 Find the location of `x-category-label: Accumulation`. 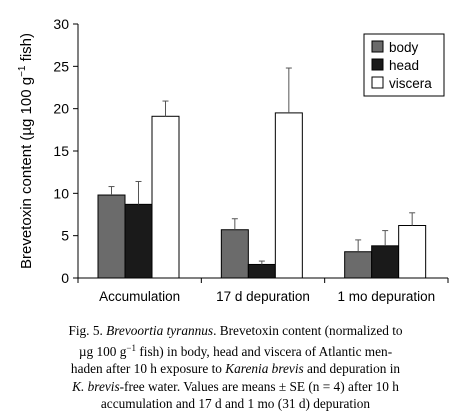

x-category-label: Accumulation is located at coordinates (139, 296).